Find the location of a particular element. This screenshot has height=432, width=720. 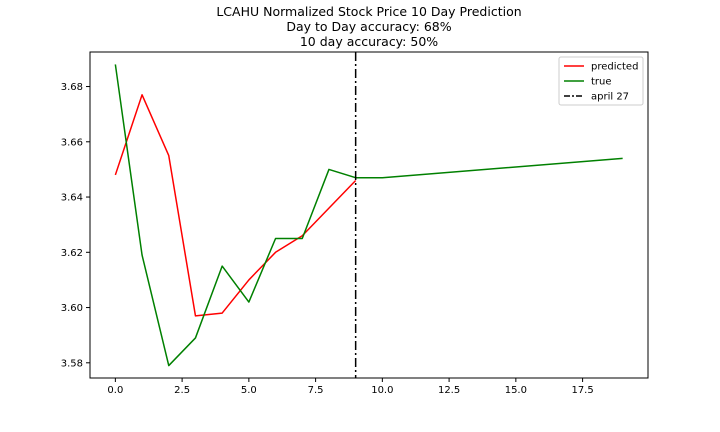

x-tick-label: 2.5 is located at coordinates (182, 390).